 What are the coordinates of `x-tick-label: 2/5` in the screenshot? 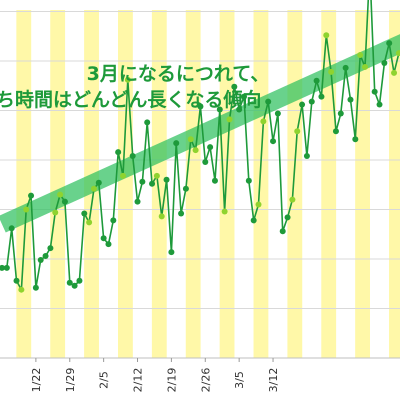 It's located at (104, 380).